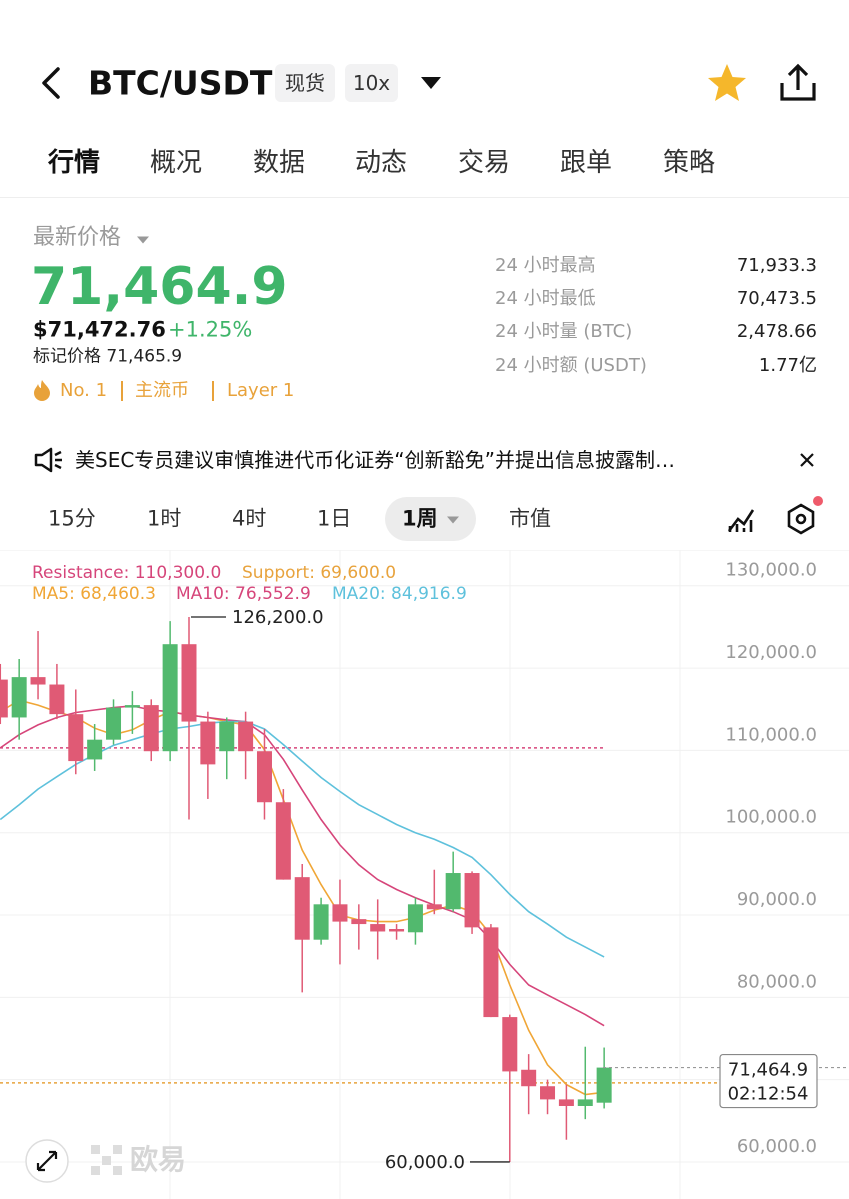 This screenshot has width=849, height=1199. Describe the element at coordinates (243, 594) in the screenshot. I see `legend-ma: MA10: 76,552.9` at that location.